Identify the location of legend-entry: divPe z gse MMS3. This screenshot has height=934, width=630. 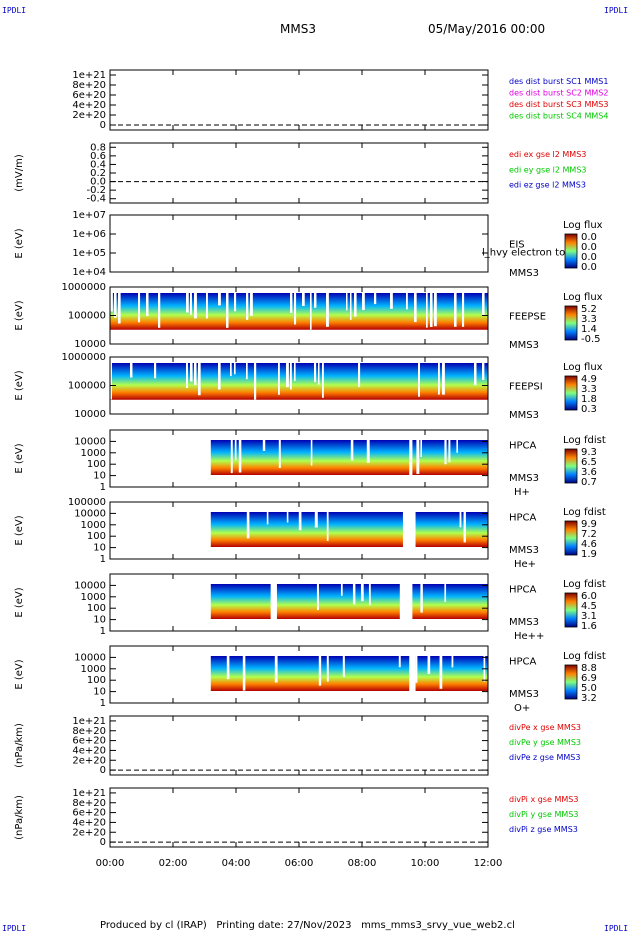
(544, 757).